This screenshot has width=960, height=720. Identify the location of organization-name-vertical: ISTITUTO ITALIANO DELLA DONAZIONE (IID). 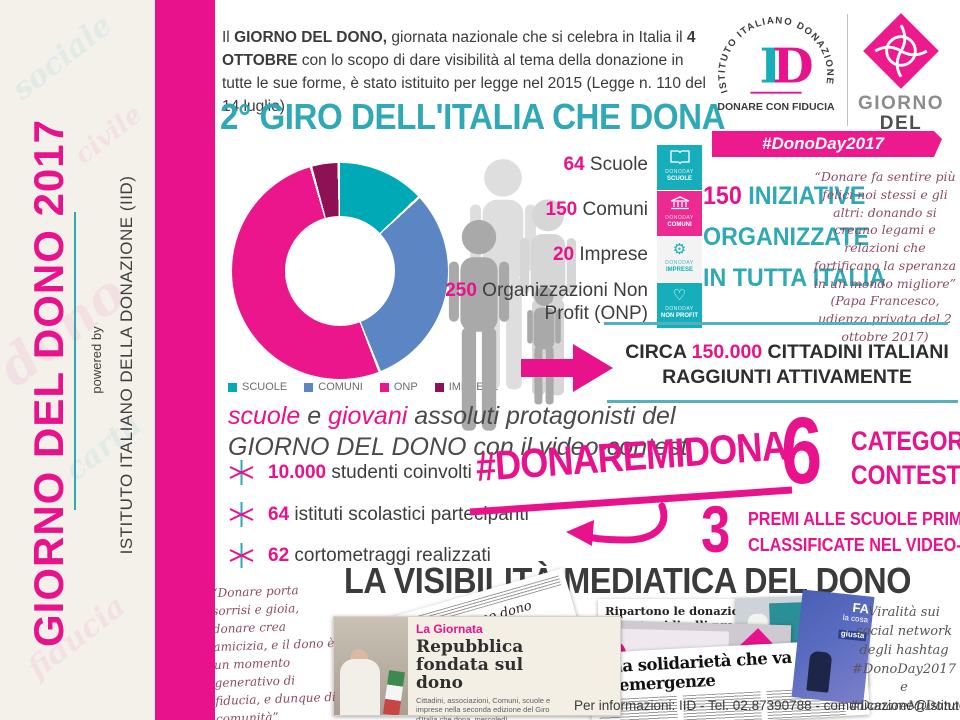
(126, 365).